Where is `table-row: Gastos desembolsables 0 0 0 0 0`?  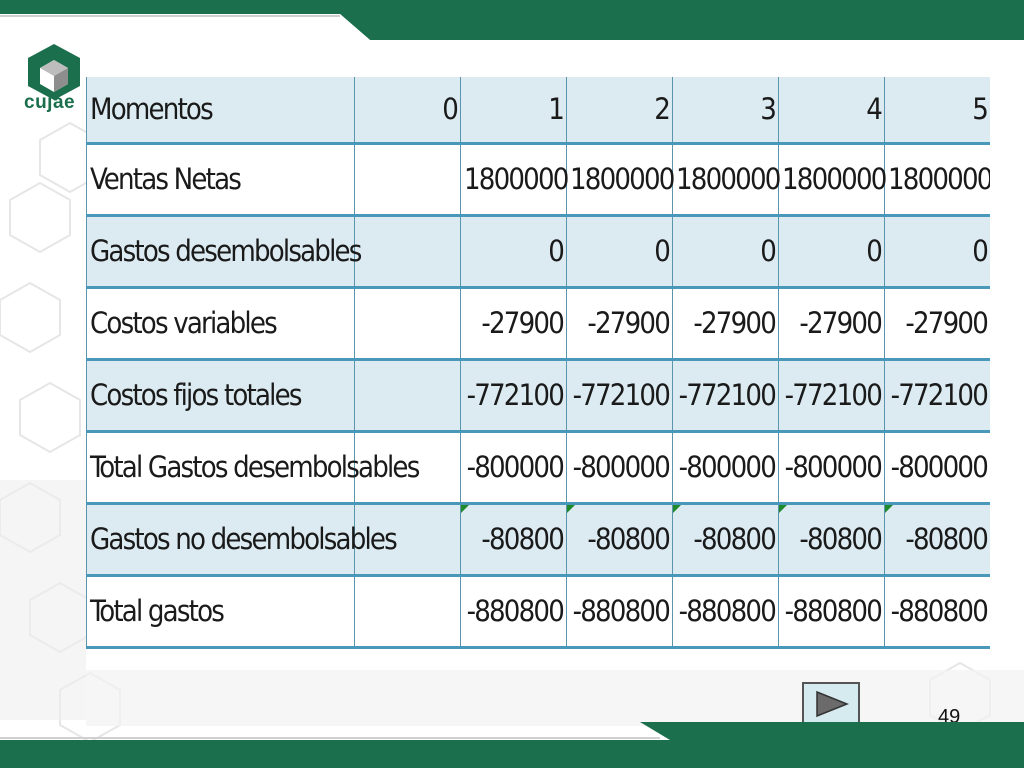
table-row: Gastos desembolsables 0 0 0 0 0 is located at coordinates (538, 252).